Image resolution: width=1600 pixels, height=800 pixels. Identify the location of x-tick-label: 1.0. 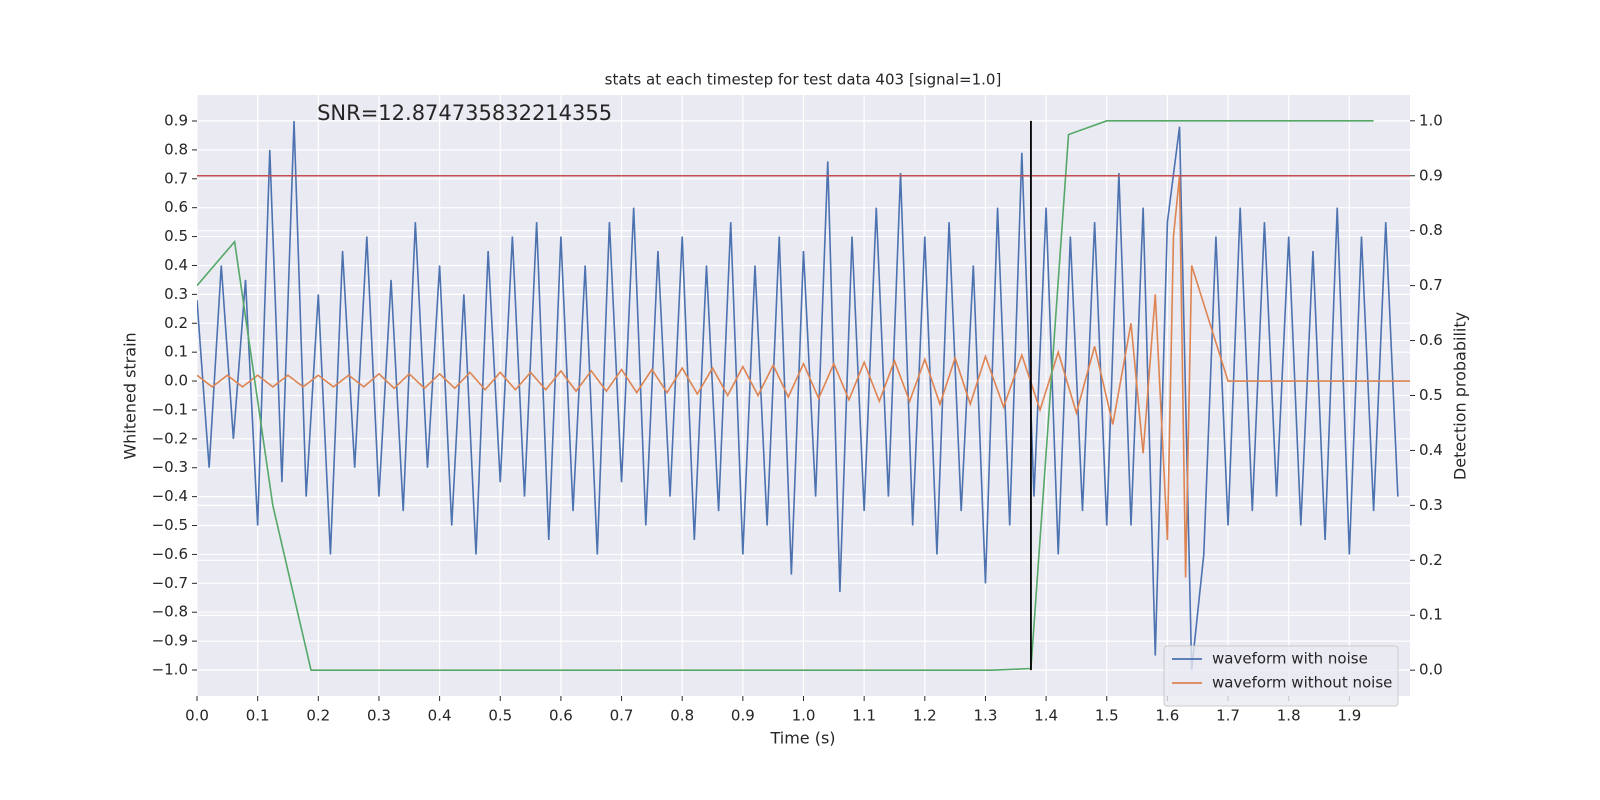
(804, 716).